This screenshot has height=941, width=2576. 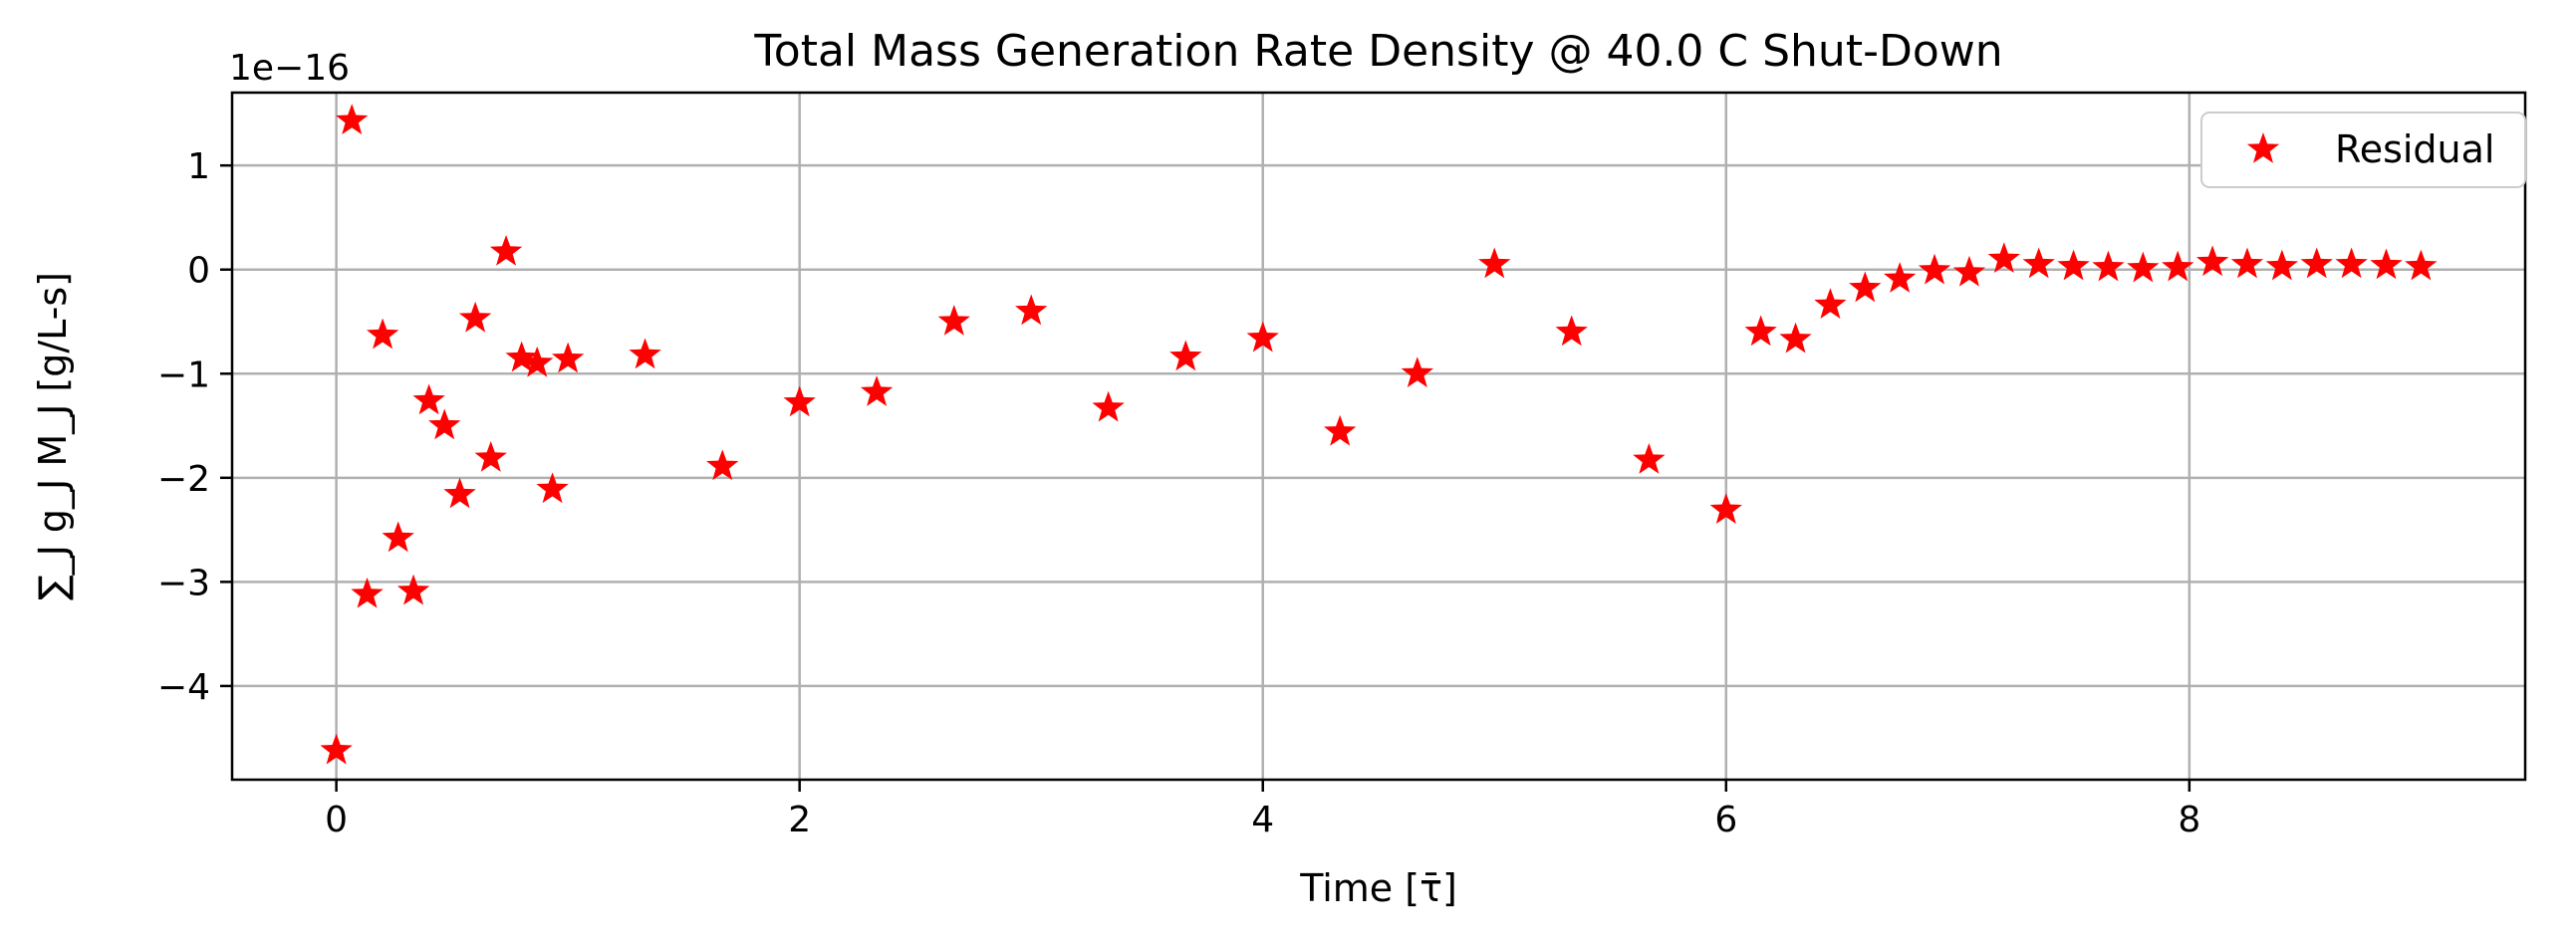 I want to click on y-axis-label: ∑_J g_J M_J [g/L-s], so click(x=53, y=436).